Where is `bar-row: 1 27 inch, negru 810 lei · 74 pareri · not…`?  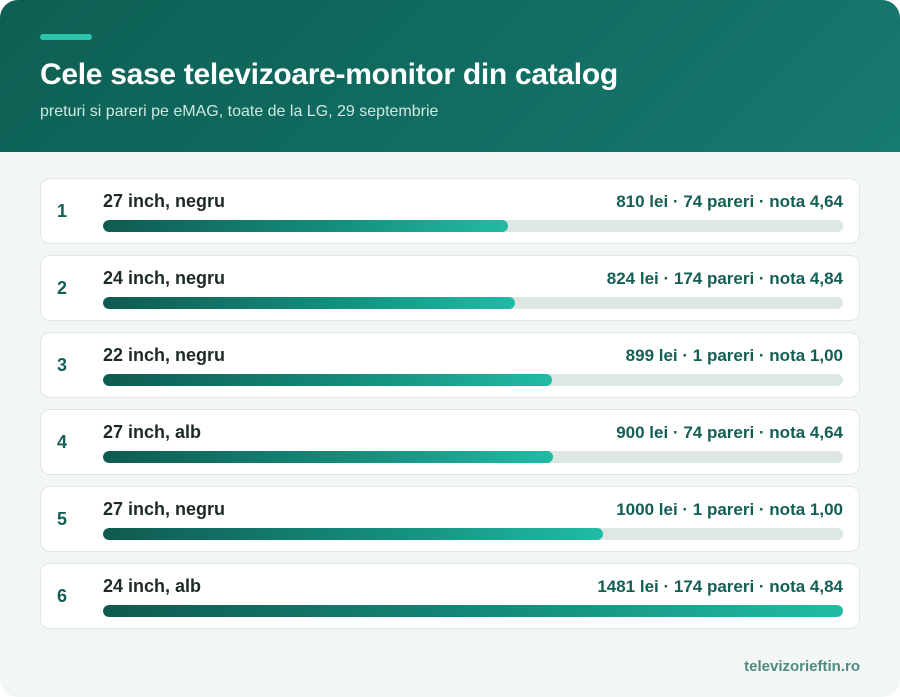
bar-row: 1 27 inch, negru 810 lei · 74 pareri · not… is located at coordinates (450, 211).